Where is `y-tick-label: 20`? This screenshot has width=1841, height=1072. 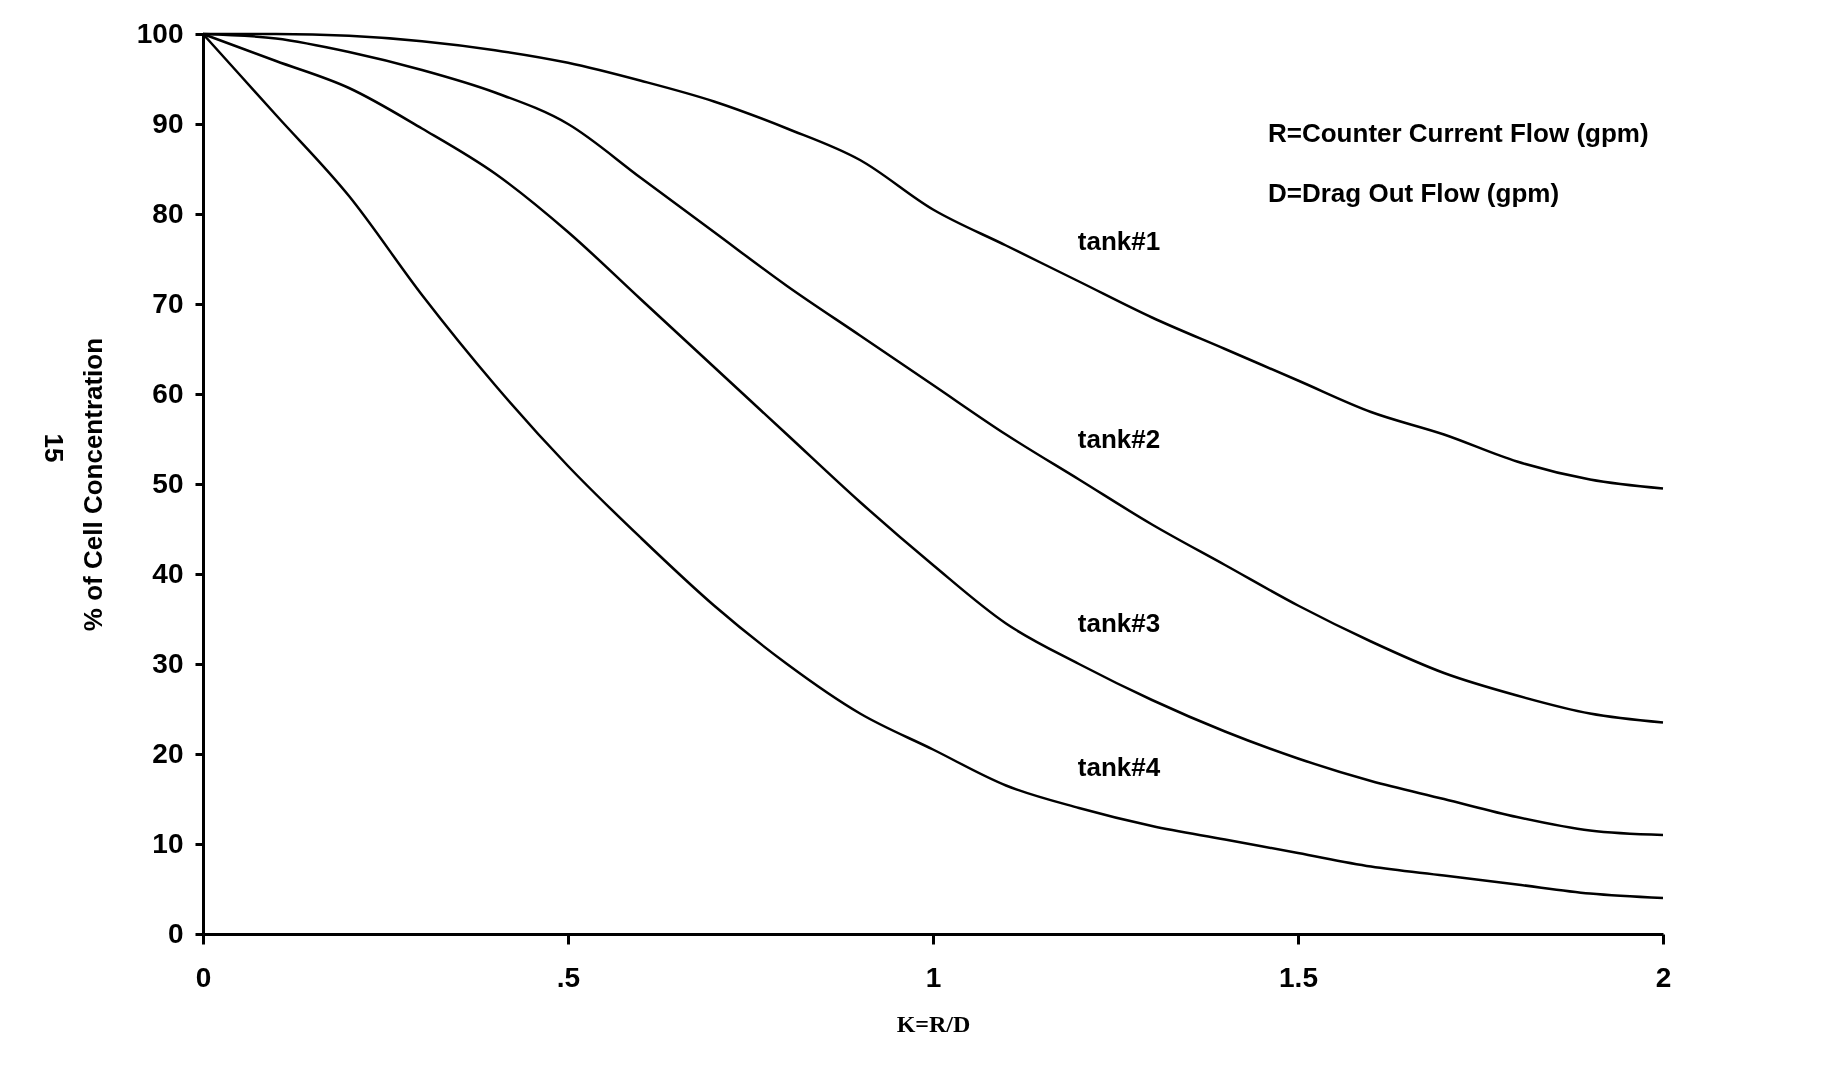
y-tick-label: 20 is located at coordinates (168, 753).